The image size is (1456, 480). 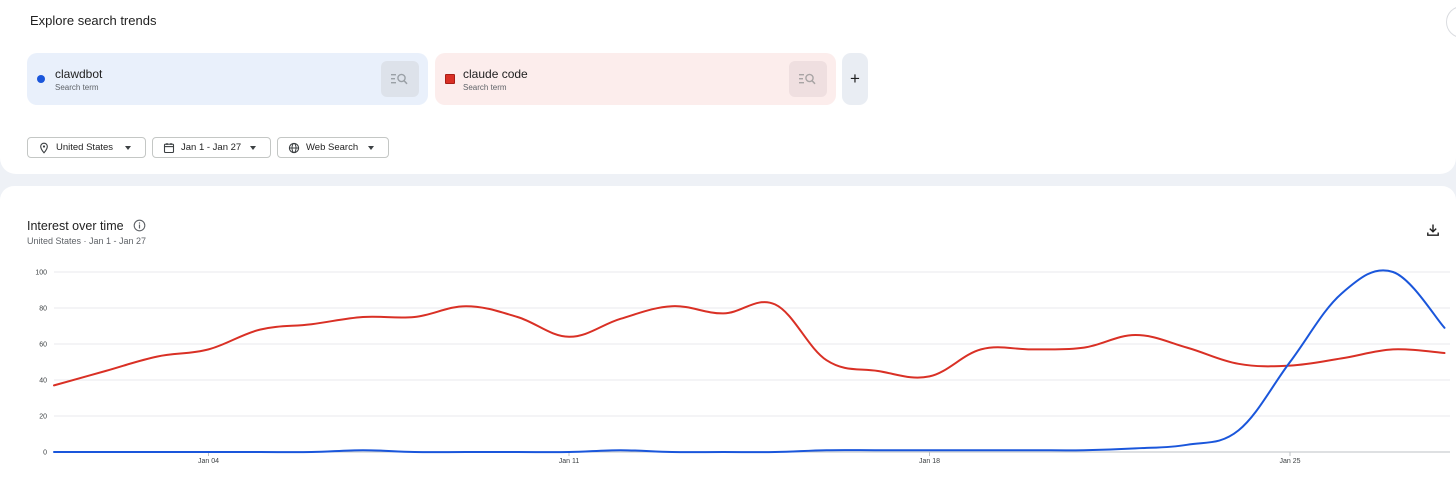 What do you see at coordinates (75, 226) in the screenshot?
I see `chart-title: Interest over time` at bounding box center [75, 226].